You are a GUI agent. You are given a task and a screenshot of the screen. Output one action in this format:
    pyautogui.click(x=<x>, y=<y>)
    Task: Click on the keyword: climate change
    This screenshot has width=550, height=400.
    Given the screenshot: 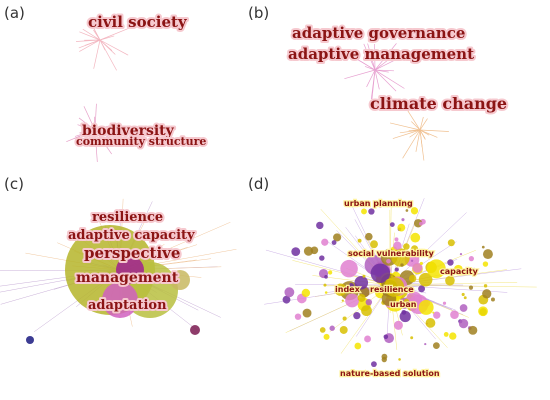 What is the action you would take?
    pyautogui.click(x=438, y=103)
    